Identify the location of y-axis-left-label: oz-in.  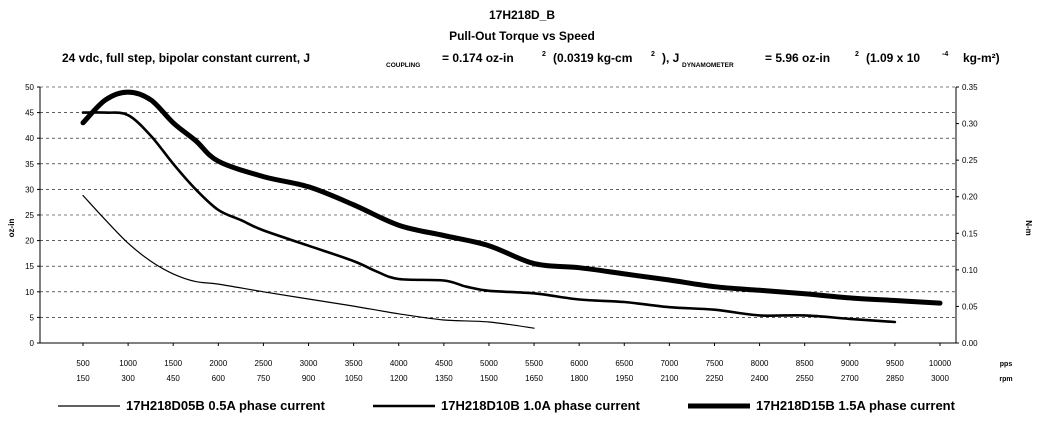
(11, 228).